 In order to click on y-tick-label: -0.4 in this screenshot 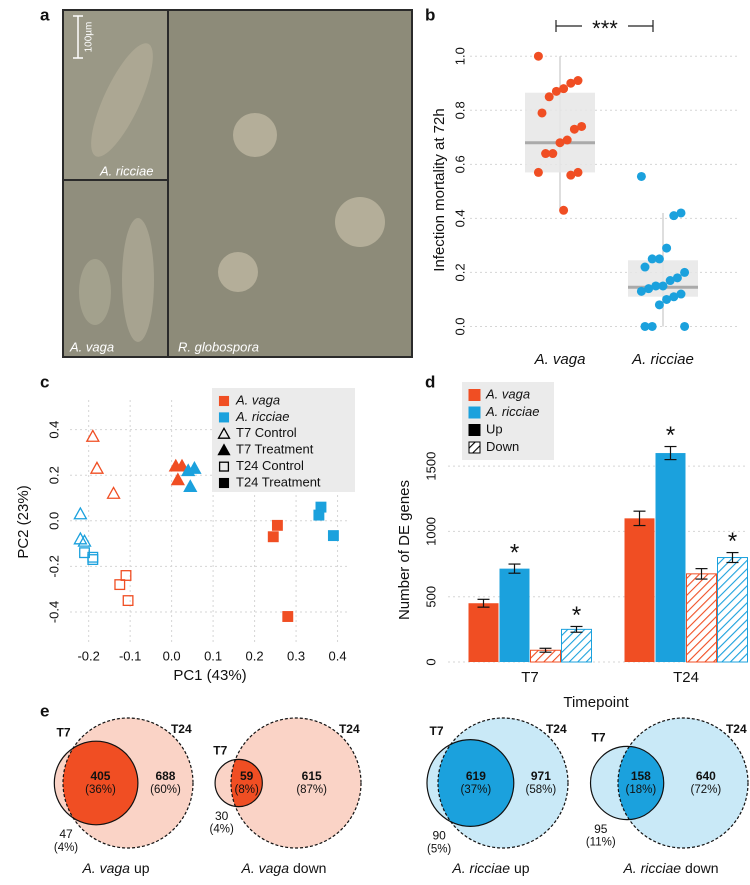, I will do `click(53, 612)`.